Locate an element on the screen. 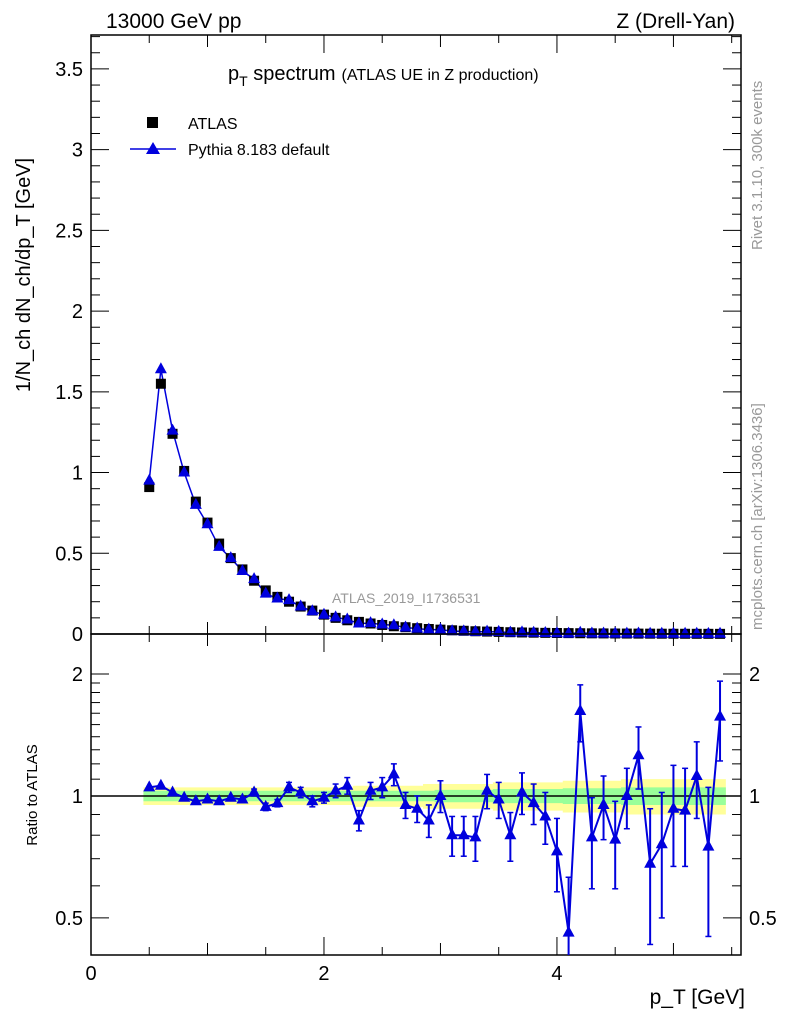  analysis-label: ATLAS_2019_I1736531 is located at coordinates (406, 598).